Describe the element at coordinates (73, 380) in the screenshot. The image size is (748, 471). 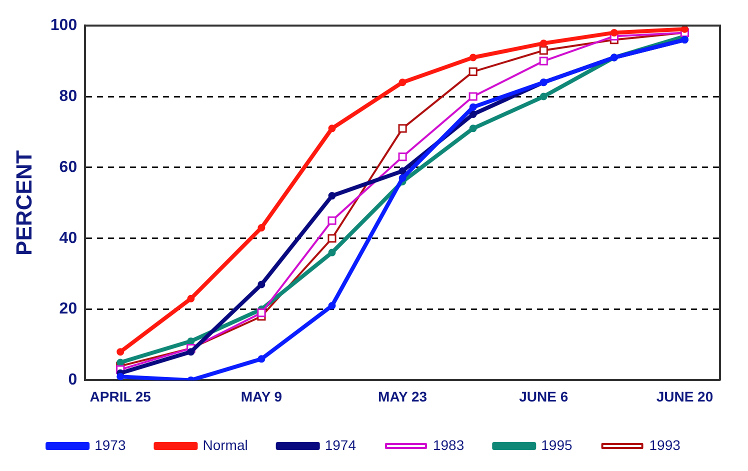
I see `y-tick-label: 0` at that location.